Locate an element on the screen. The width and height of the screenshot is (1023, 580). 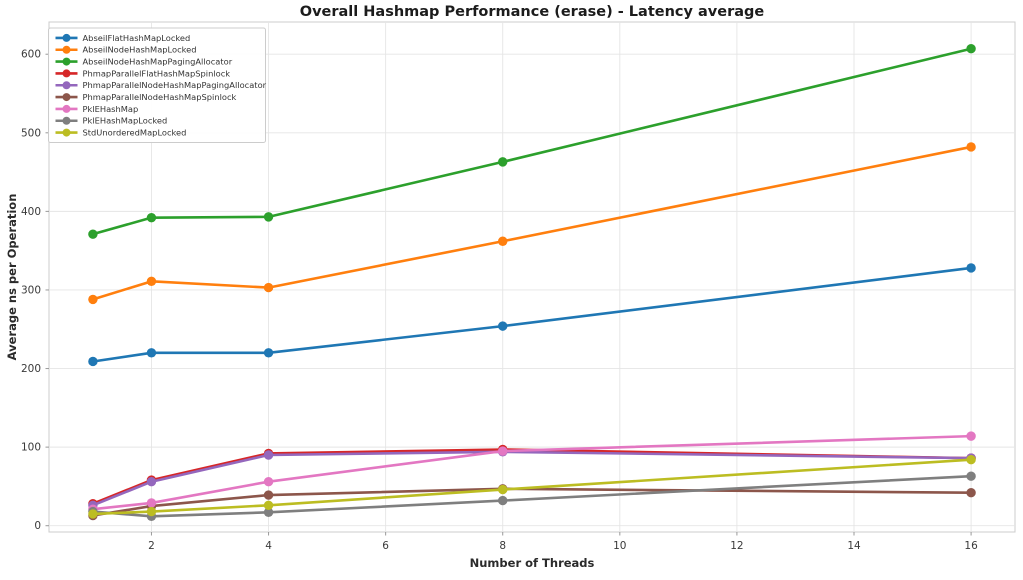
y-tick-label: 400 is located at coordinates (31, 212).